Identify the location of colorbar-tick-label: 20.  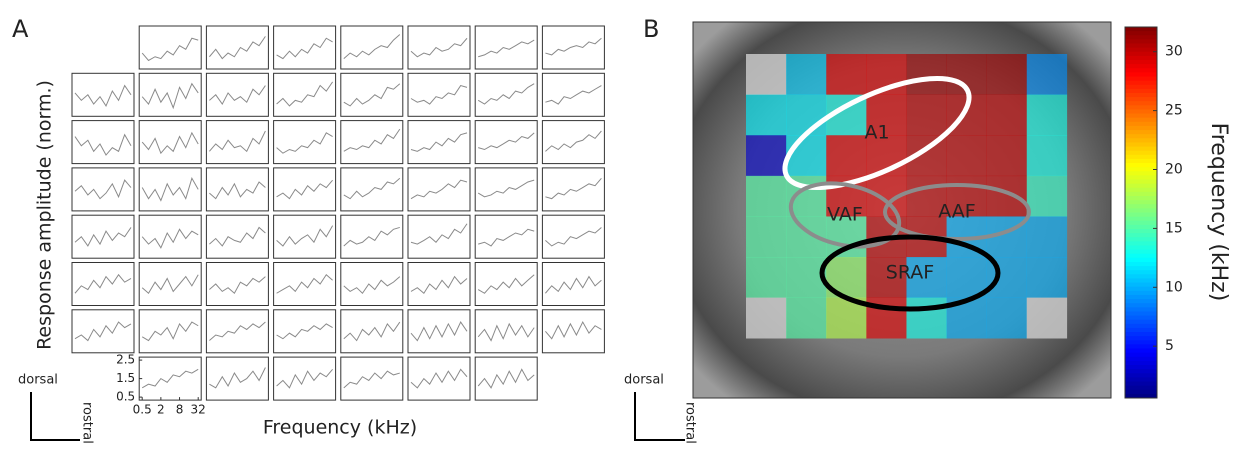
(1174, 170).